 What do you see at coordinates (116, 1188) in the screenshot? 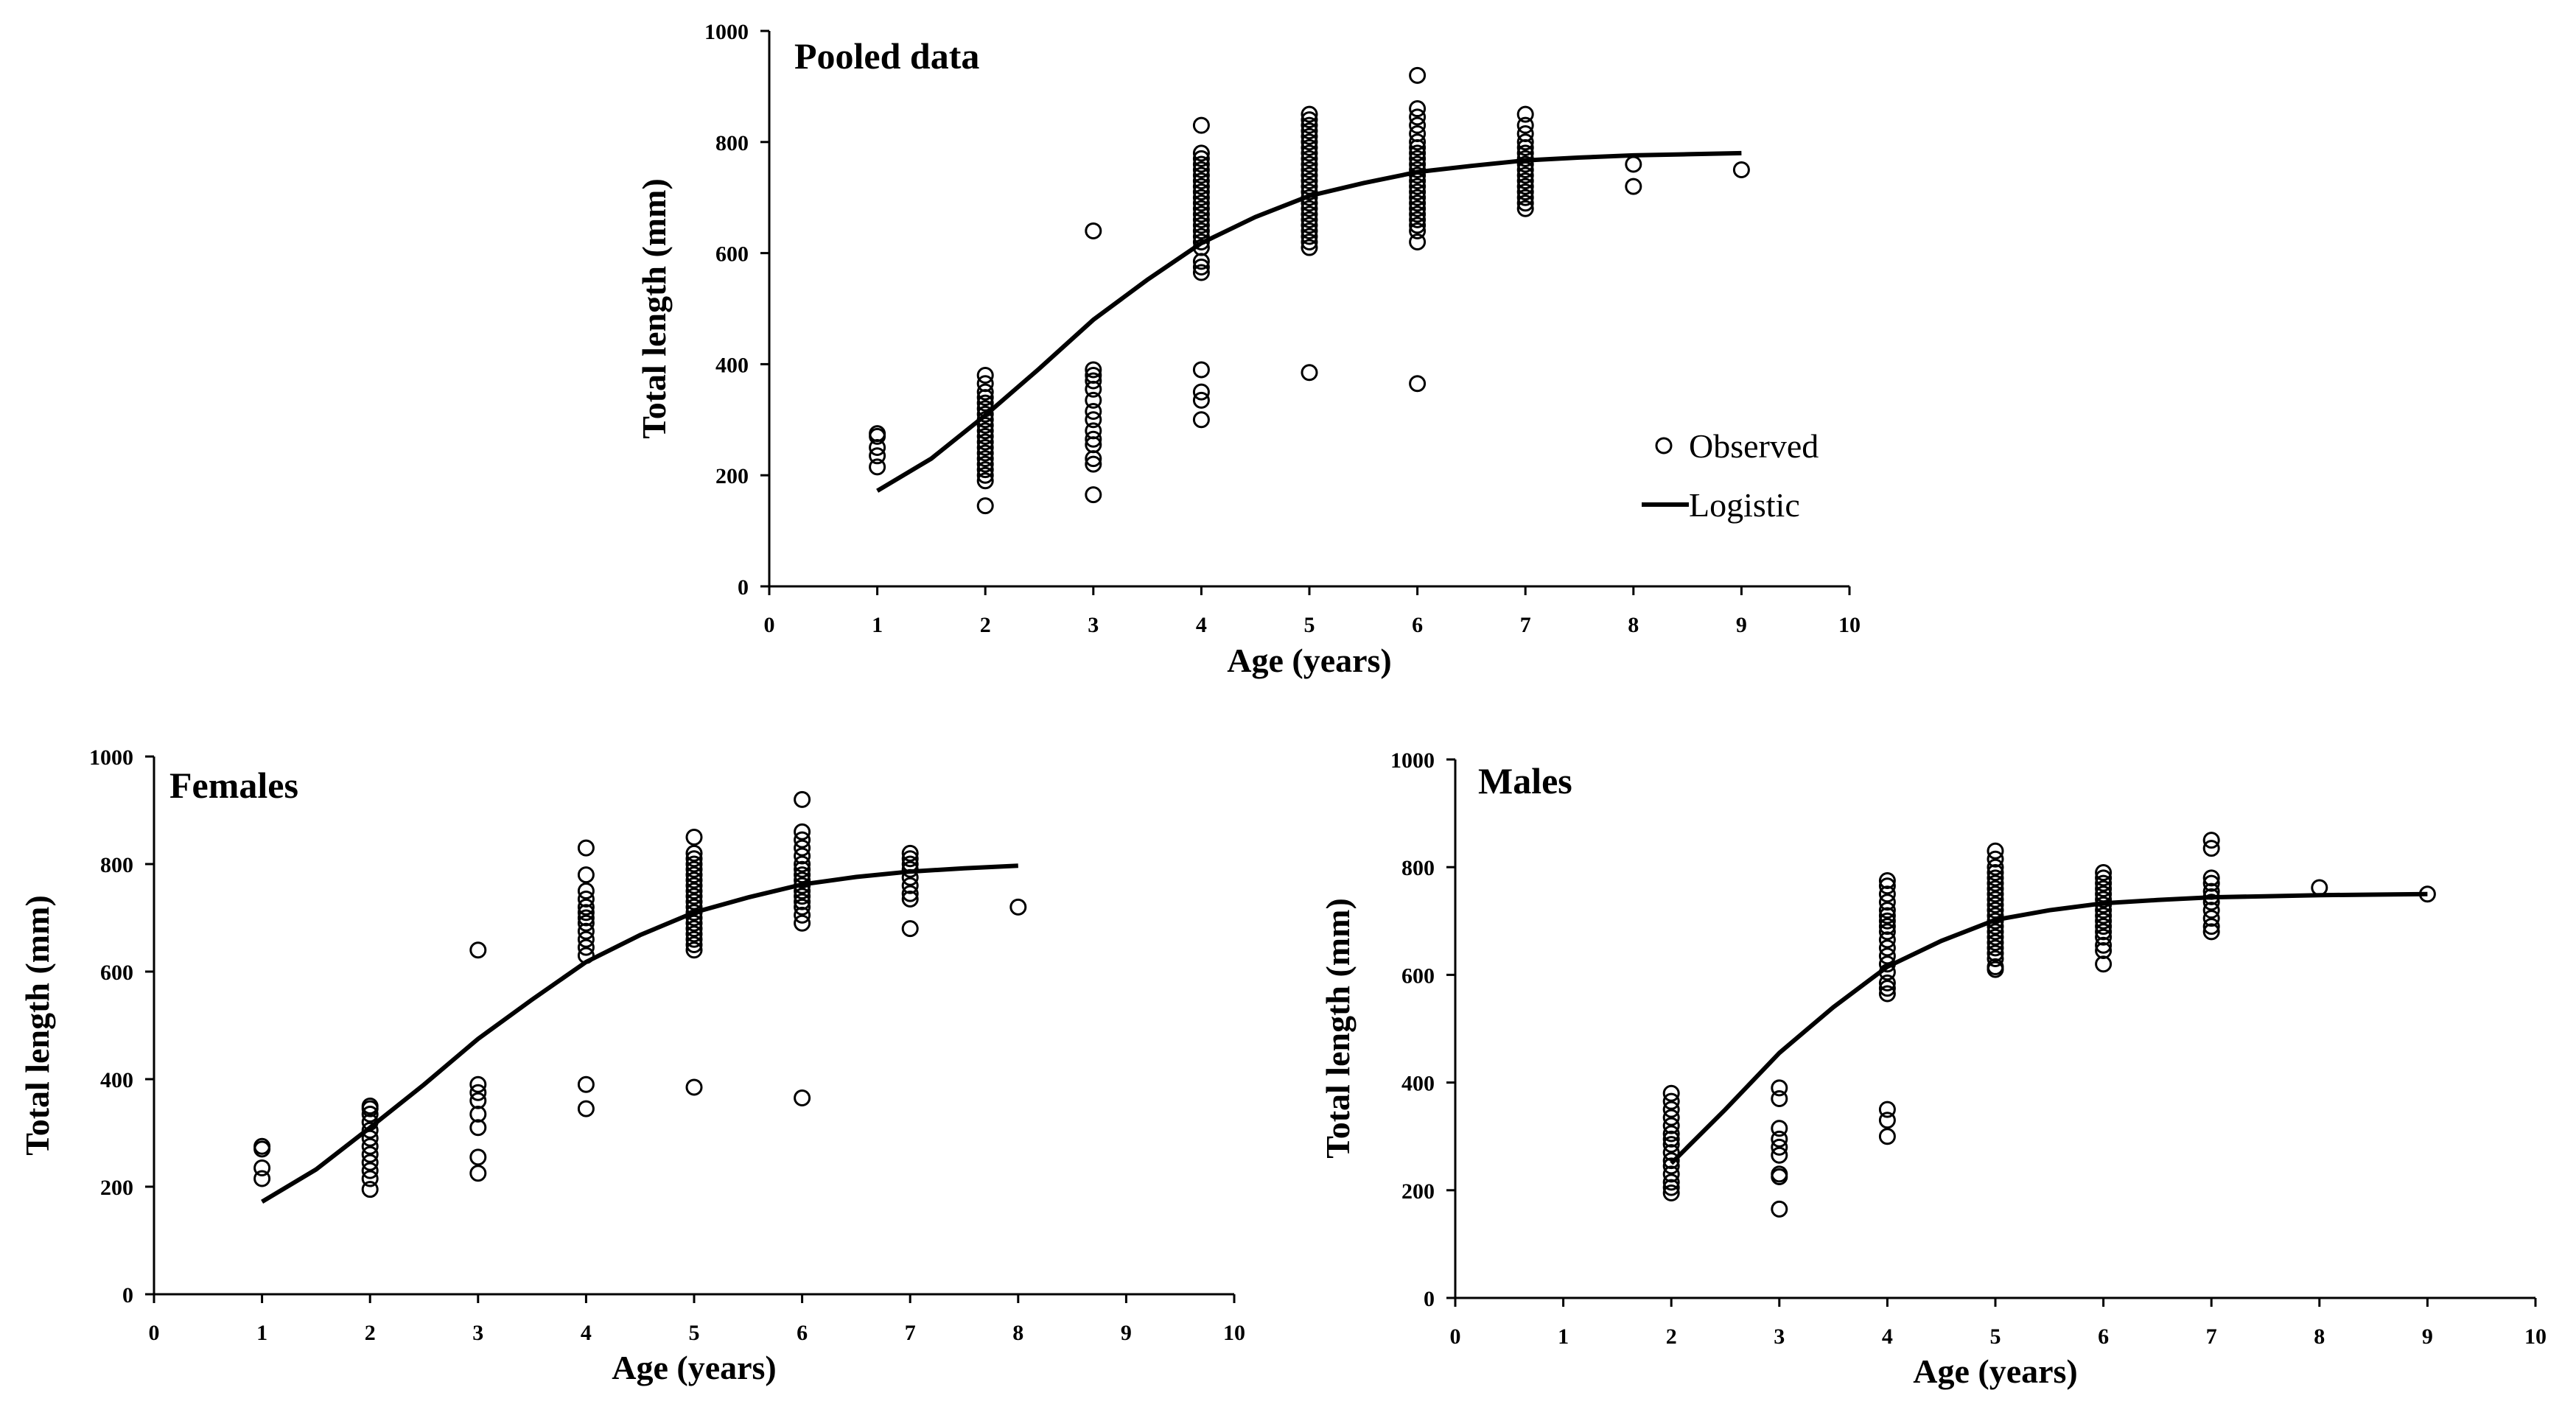
I see `females-y-tick-label: 200` at bounding box center [116, 1188].